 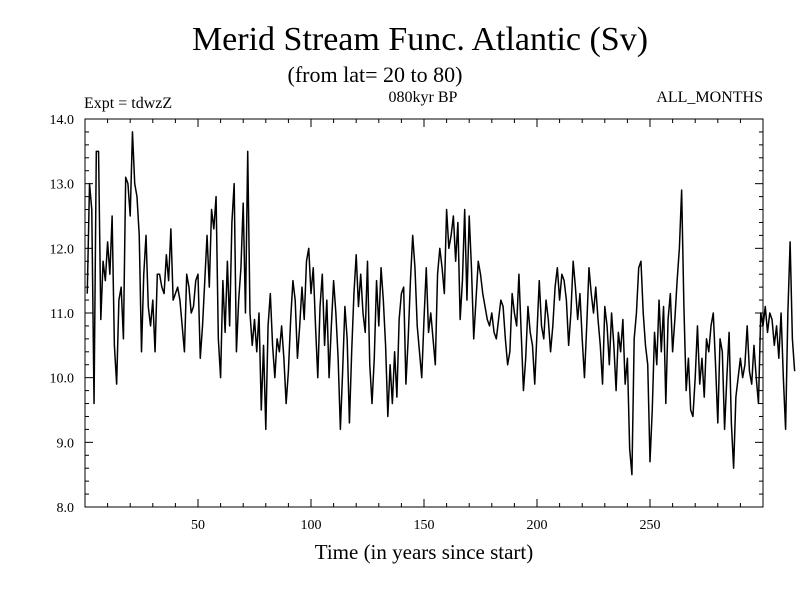 What do you see at coordinates (424, 525) in the screenshot?
I see `x-tick-label: 150` at bounding box center [424, 525].